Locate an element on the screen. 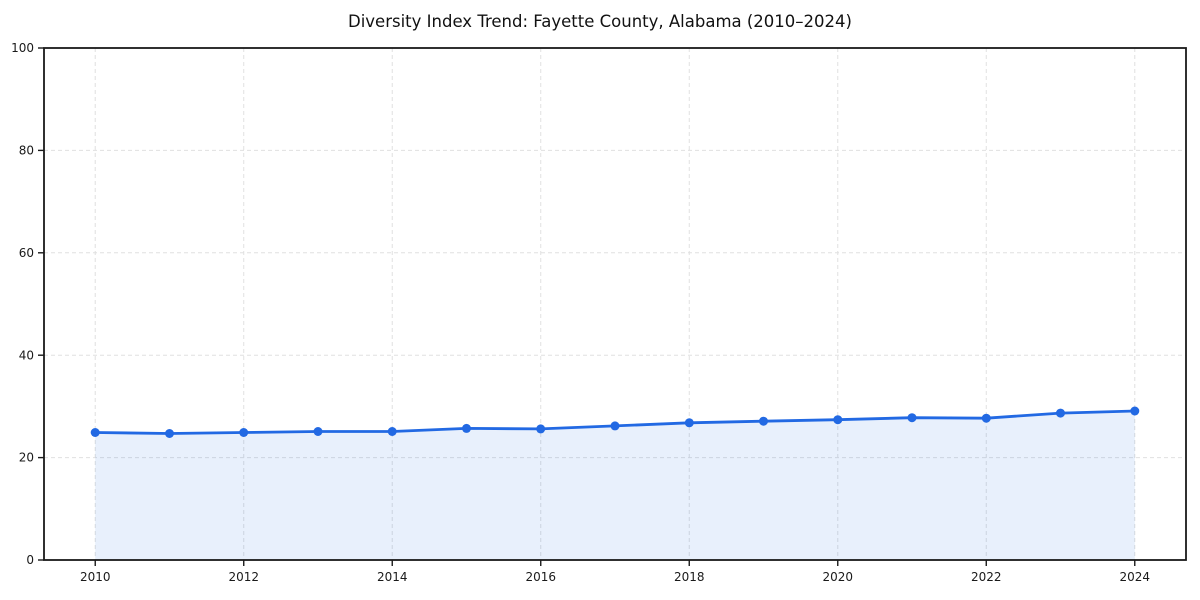  y-tick-label: 20 is located at coordinates (26, 458).